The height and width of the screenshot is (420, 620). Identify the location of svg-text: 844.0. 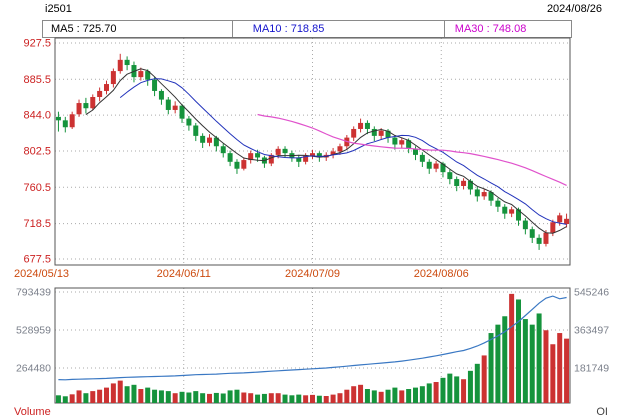
(37, 116).